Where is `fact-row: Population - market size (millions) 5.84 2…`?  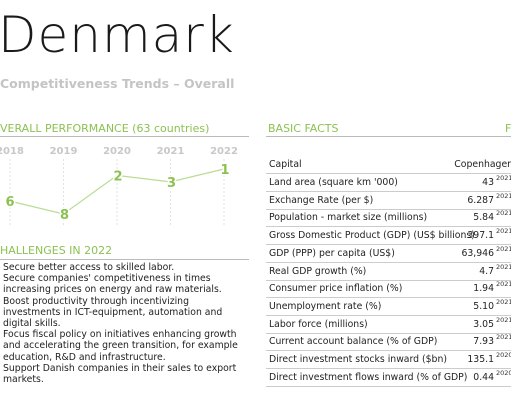 fact-row: Population - market size (millions) 5.84 2… is located at coordinates (388, 218).